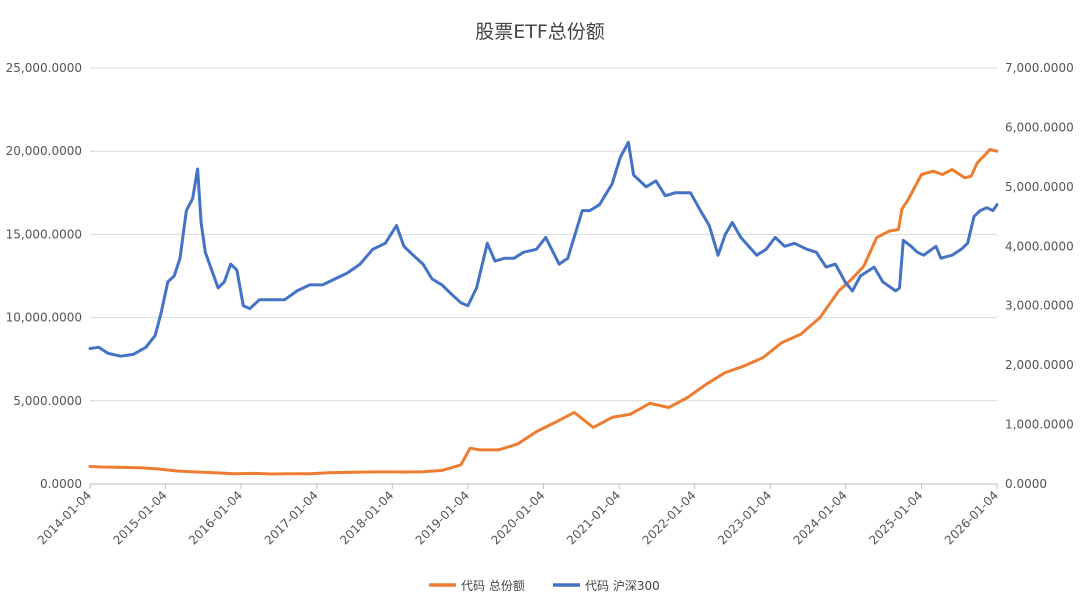 Image resolution: width=1080 pixels, height=612 pixels. What do you see at coordinates (1026, 484) in the screenshot?
I see `right-tick-label: 0.0000` at bounding box center [1026, 484].